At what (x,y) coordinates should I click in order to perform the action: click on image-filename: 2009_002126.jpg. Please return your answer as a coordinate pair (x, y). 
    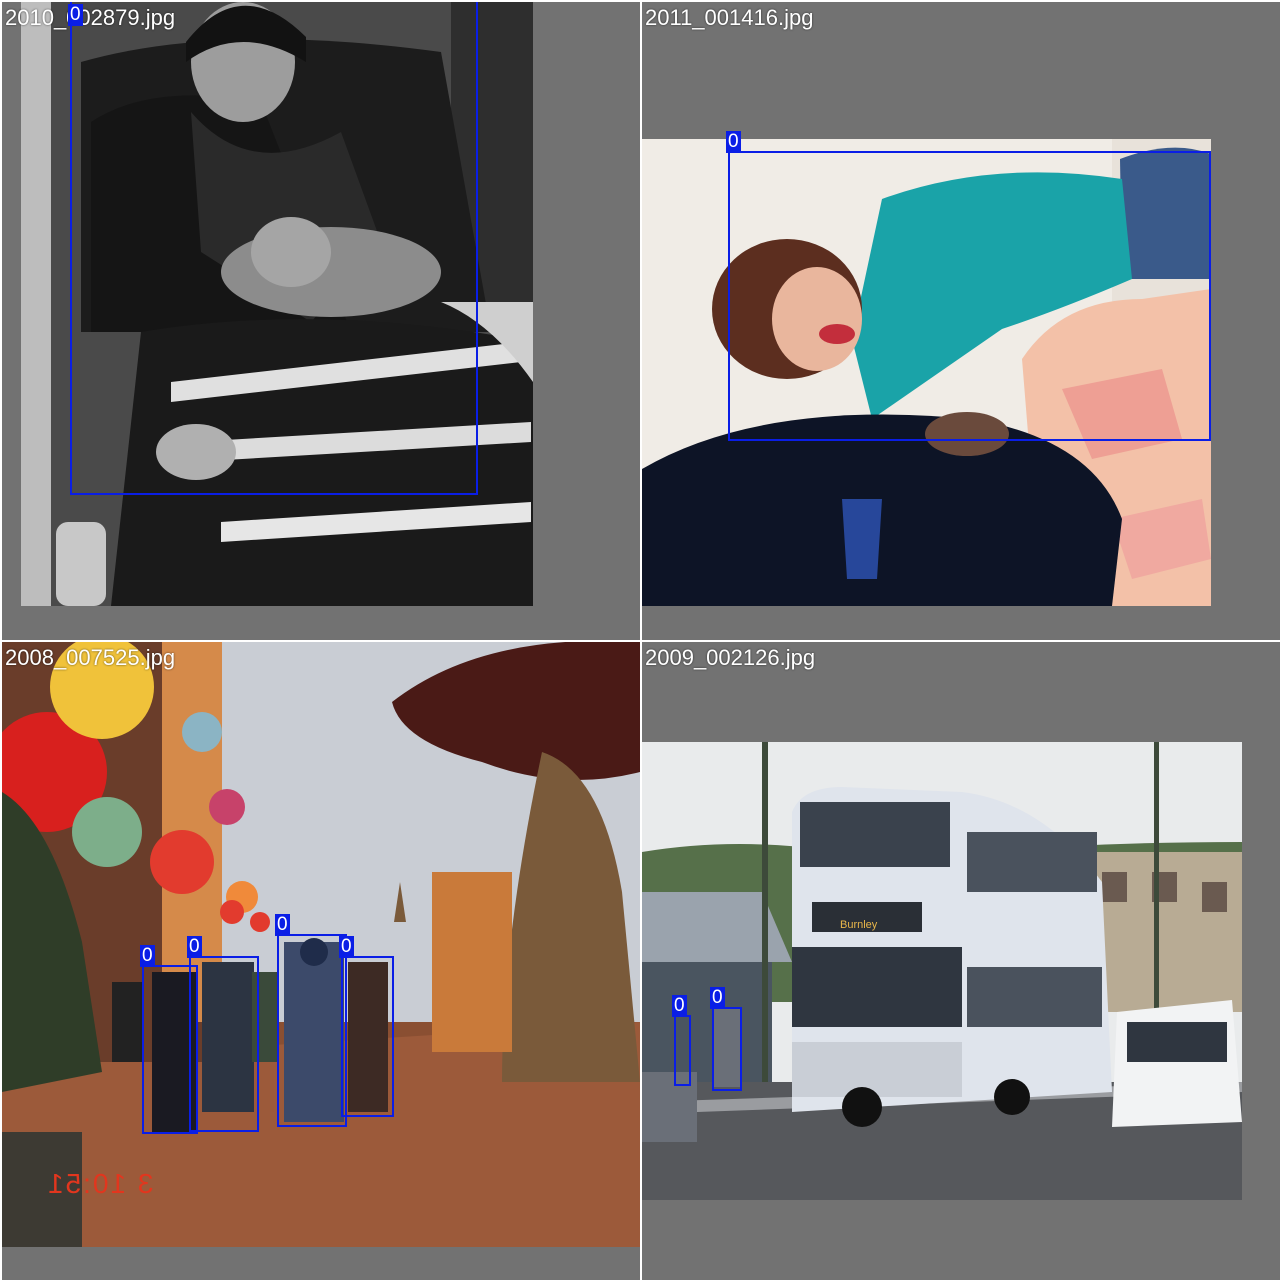
    Looking at the image, I should click on (730, 657).